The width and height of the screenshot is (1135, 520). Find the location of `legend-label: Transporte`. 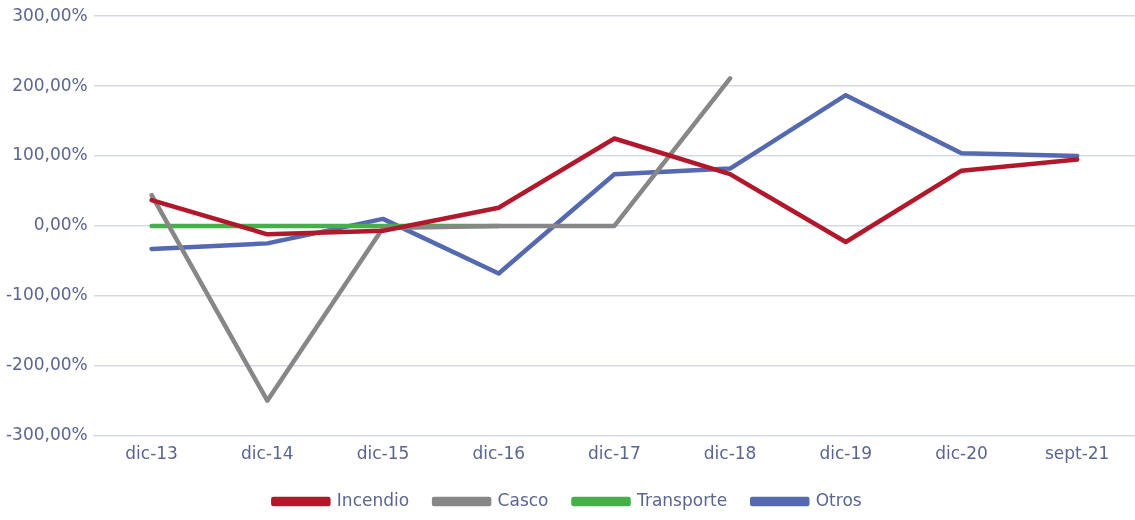

legend-label: Transporte is located at coordinates (682, 499).